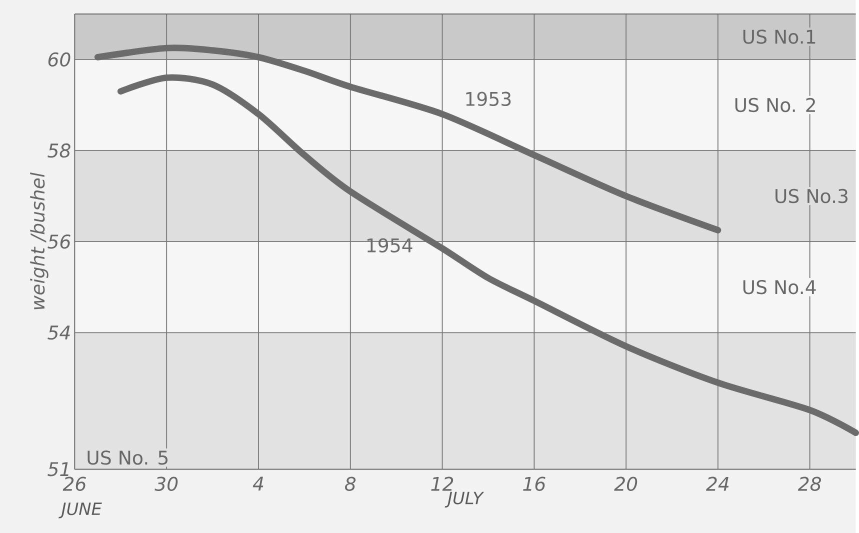  What do you see at coordinates (39, 241) in the screenshot?
I see `y-axis-title: weight /bushel` at bounding box center [39, 241].